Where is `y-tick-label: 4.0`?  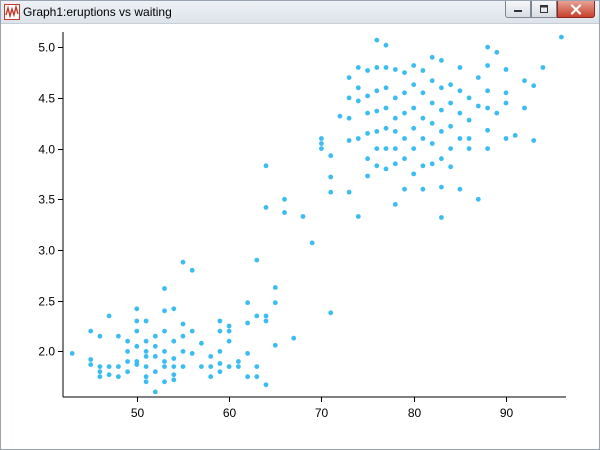
y-tick-label: 4.0 is located at coordinates (46, 150).